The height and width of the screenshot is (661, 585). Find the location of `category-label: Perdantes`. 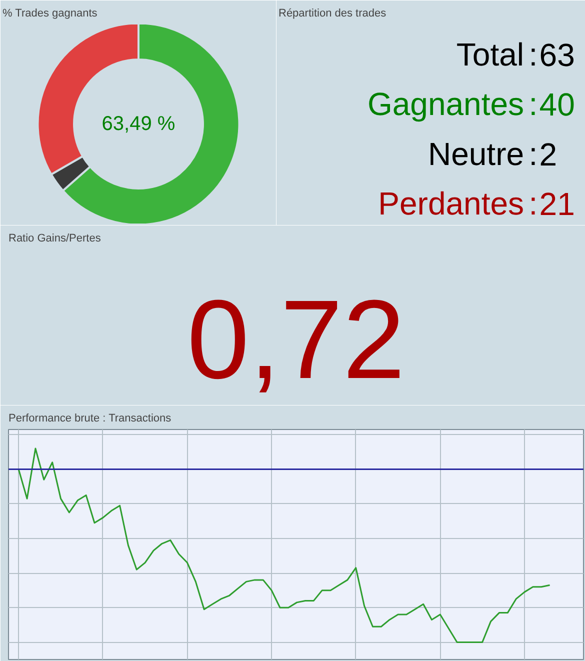

category-label: Perdantes is located at coordinates (451, 204).